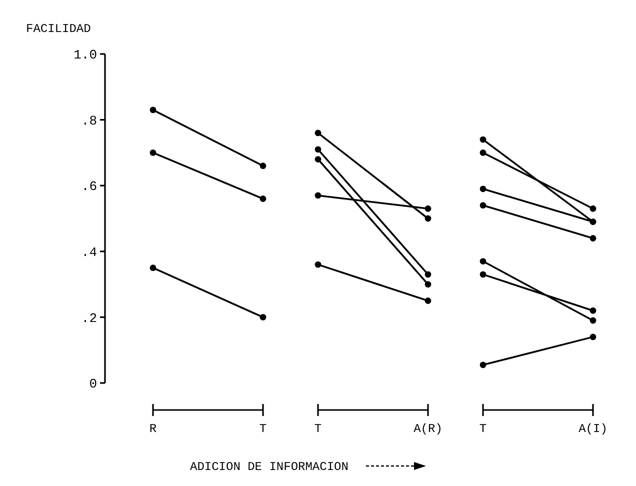 The height and width of the screenshot is (486, 636). Describe the element at coordinates (89, 318) in the screenshot. I see `y-tick-label: .2` at that location.